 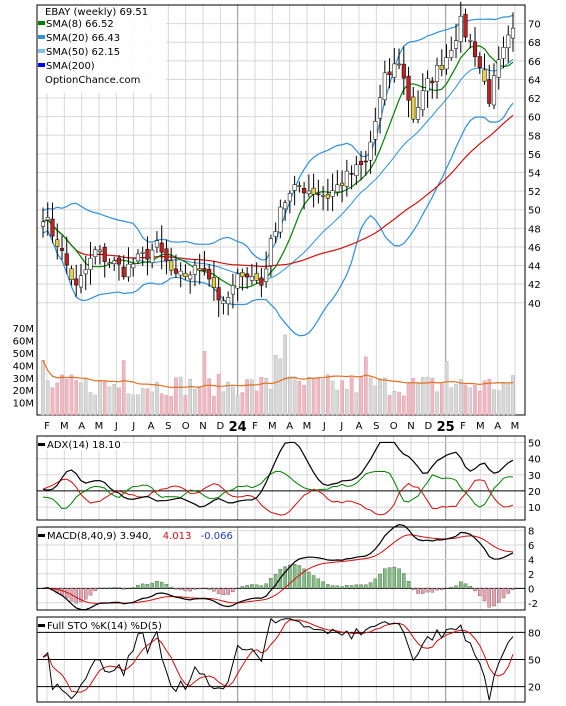 I want to click on volume-average-line, so click(x=278, y=374).